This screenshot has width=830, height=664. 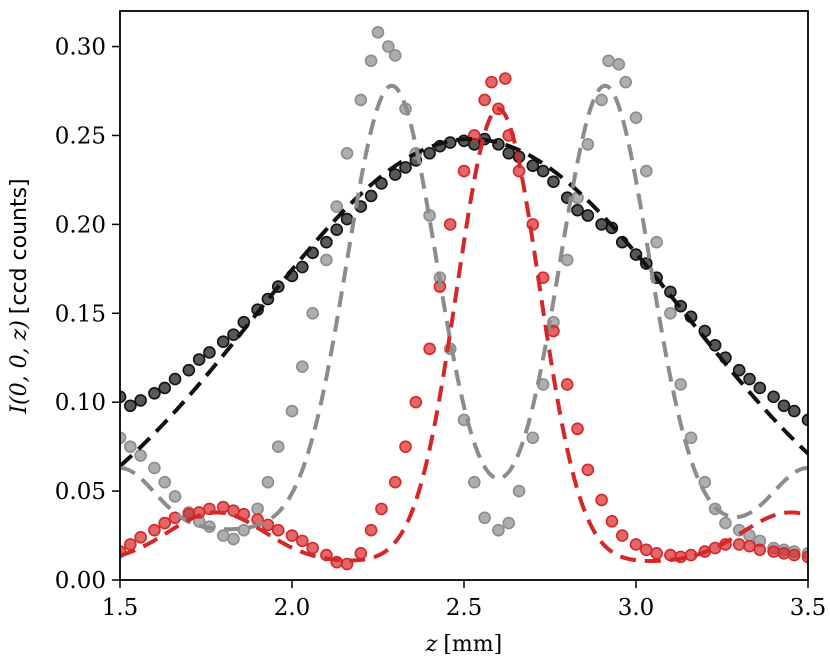 What do you see at coordinates (431, 644) in the screenshot?
I see `x-axis-symbol: z` at bounding box center [431, 644].